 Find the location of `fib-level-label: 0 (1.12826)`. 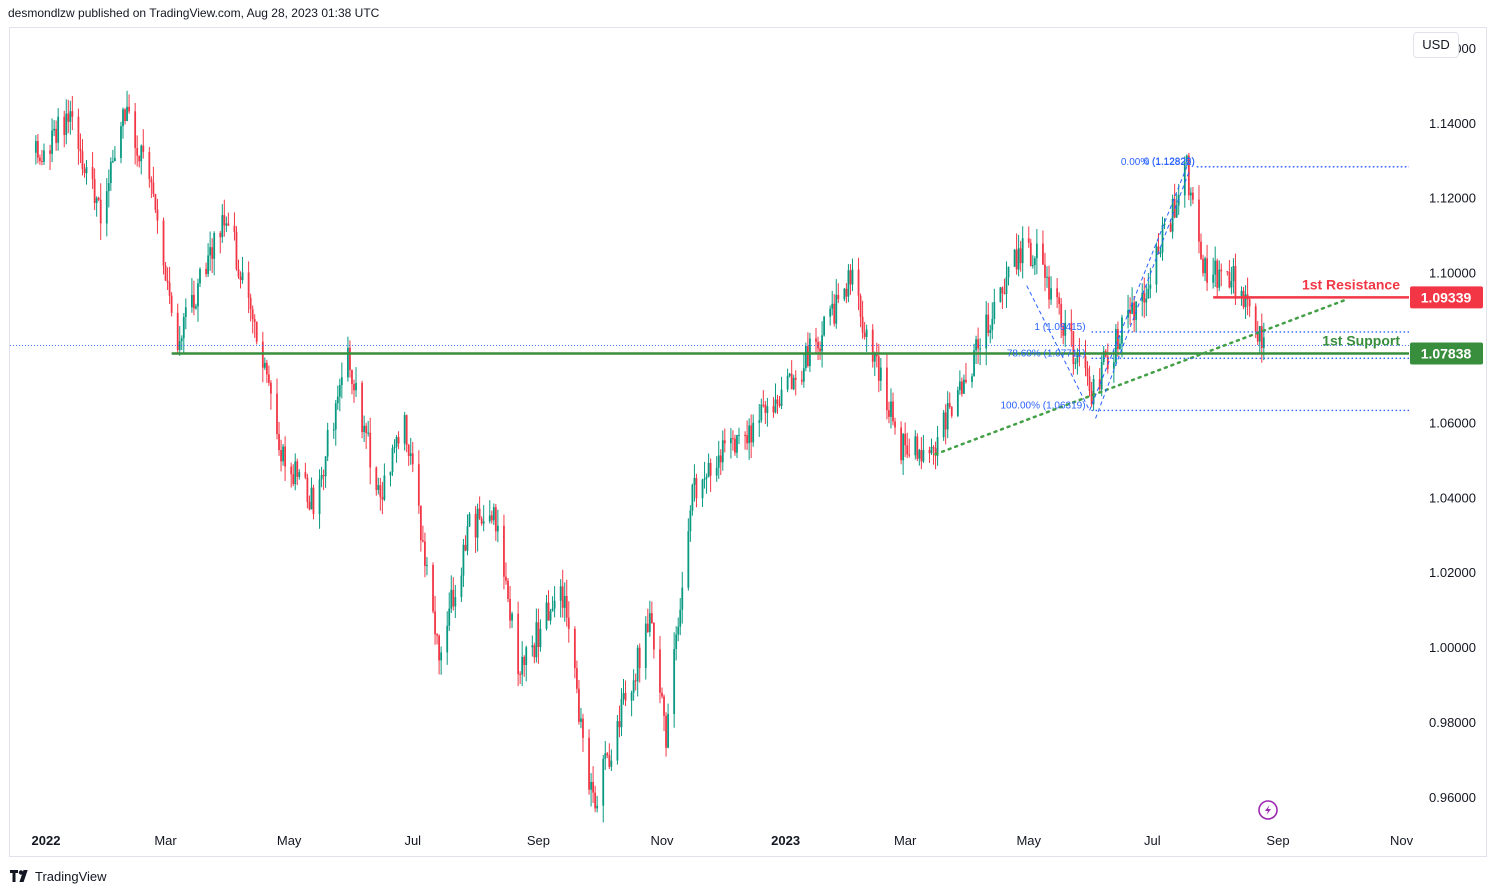

fib-level-label: 0 (1.12826) is located at coordinates (1169, 162).